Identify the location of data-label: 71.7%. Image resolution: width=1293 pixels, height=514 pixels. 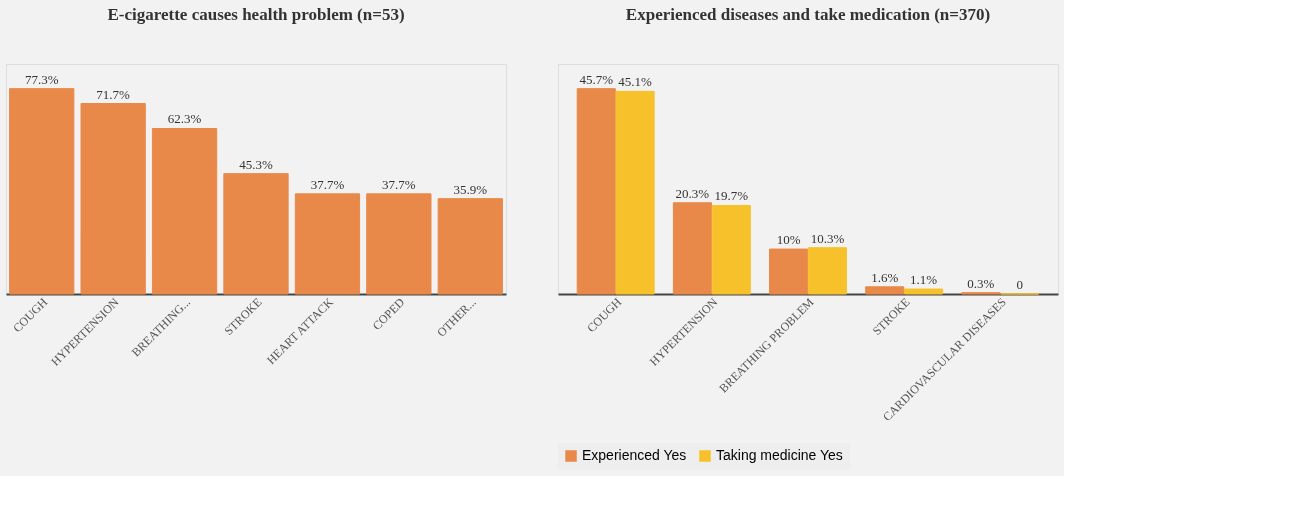
(113, 94).